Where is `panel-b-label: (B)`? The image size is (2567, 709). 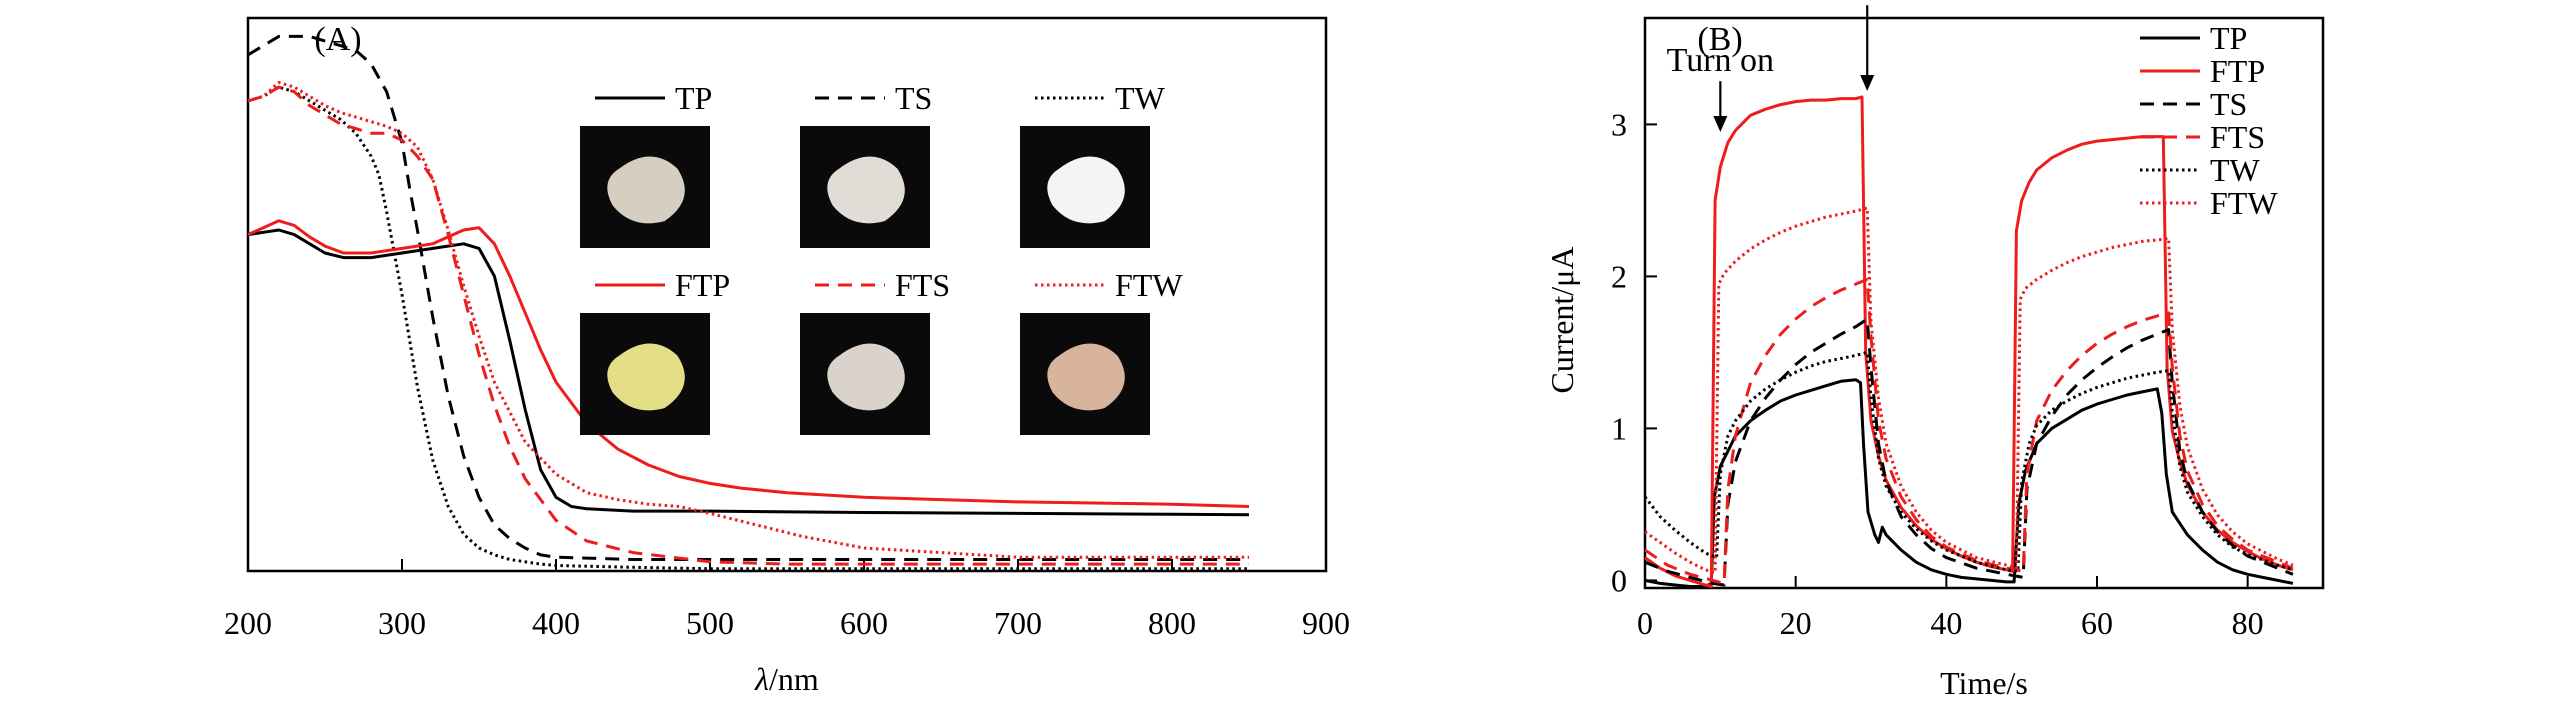 panel-b-label: (B) is located at coordinates (1719, 39).